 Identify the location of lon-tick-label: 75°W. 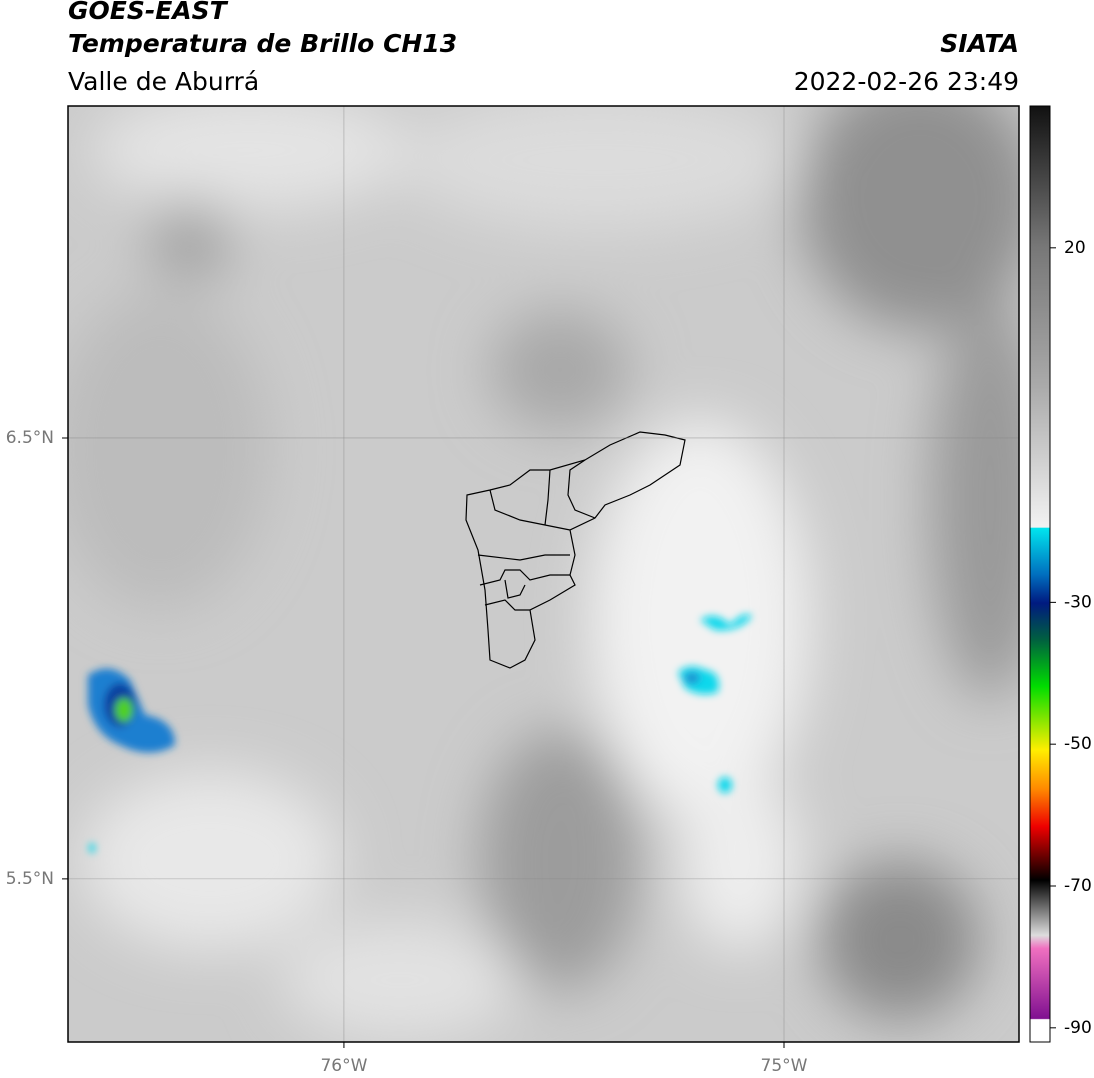
(784, 1066).